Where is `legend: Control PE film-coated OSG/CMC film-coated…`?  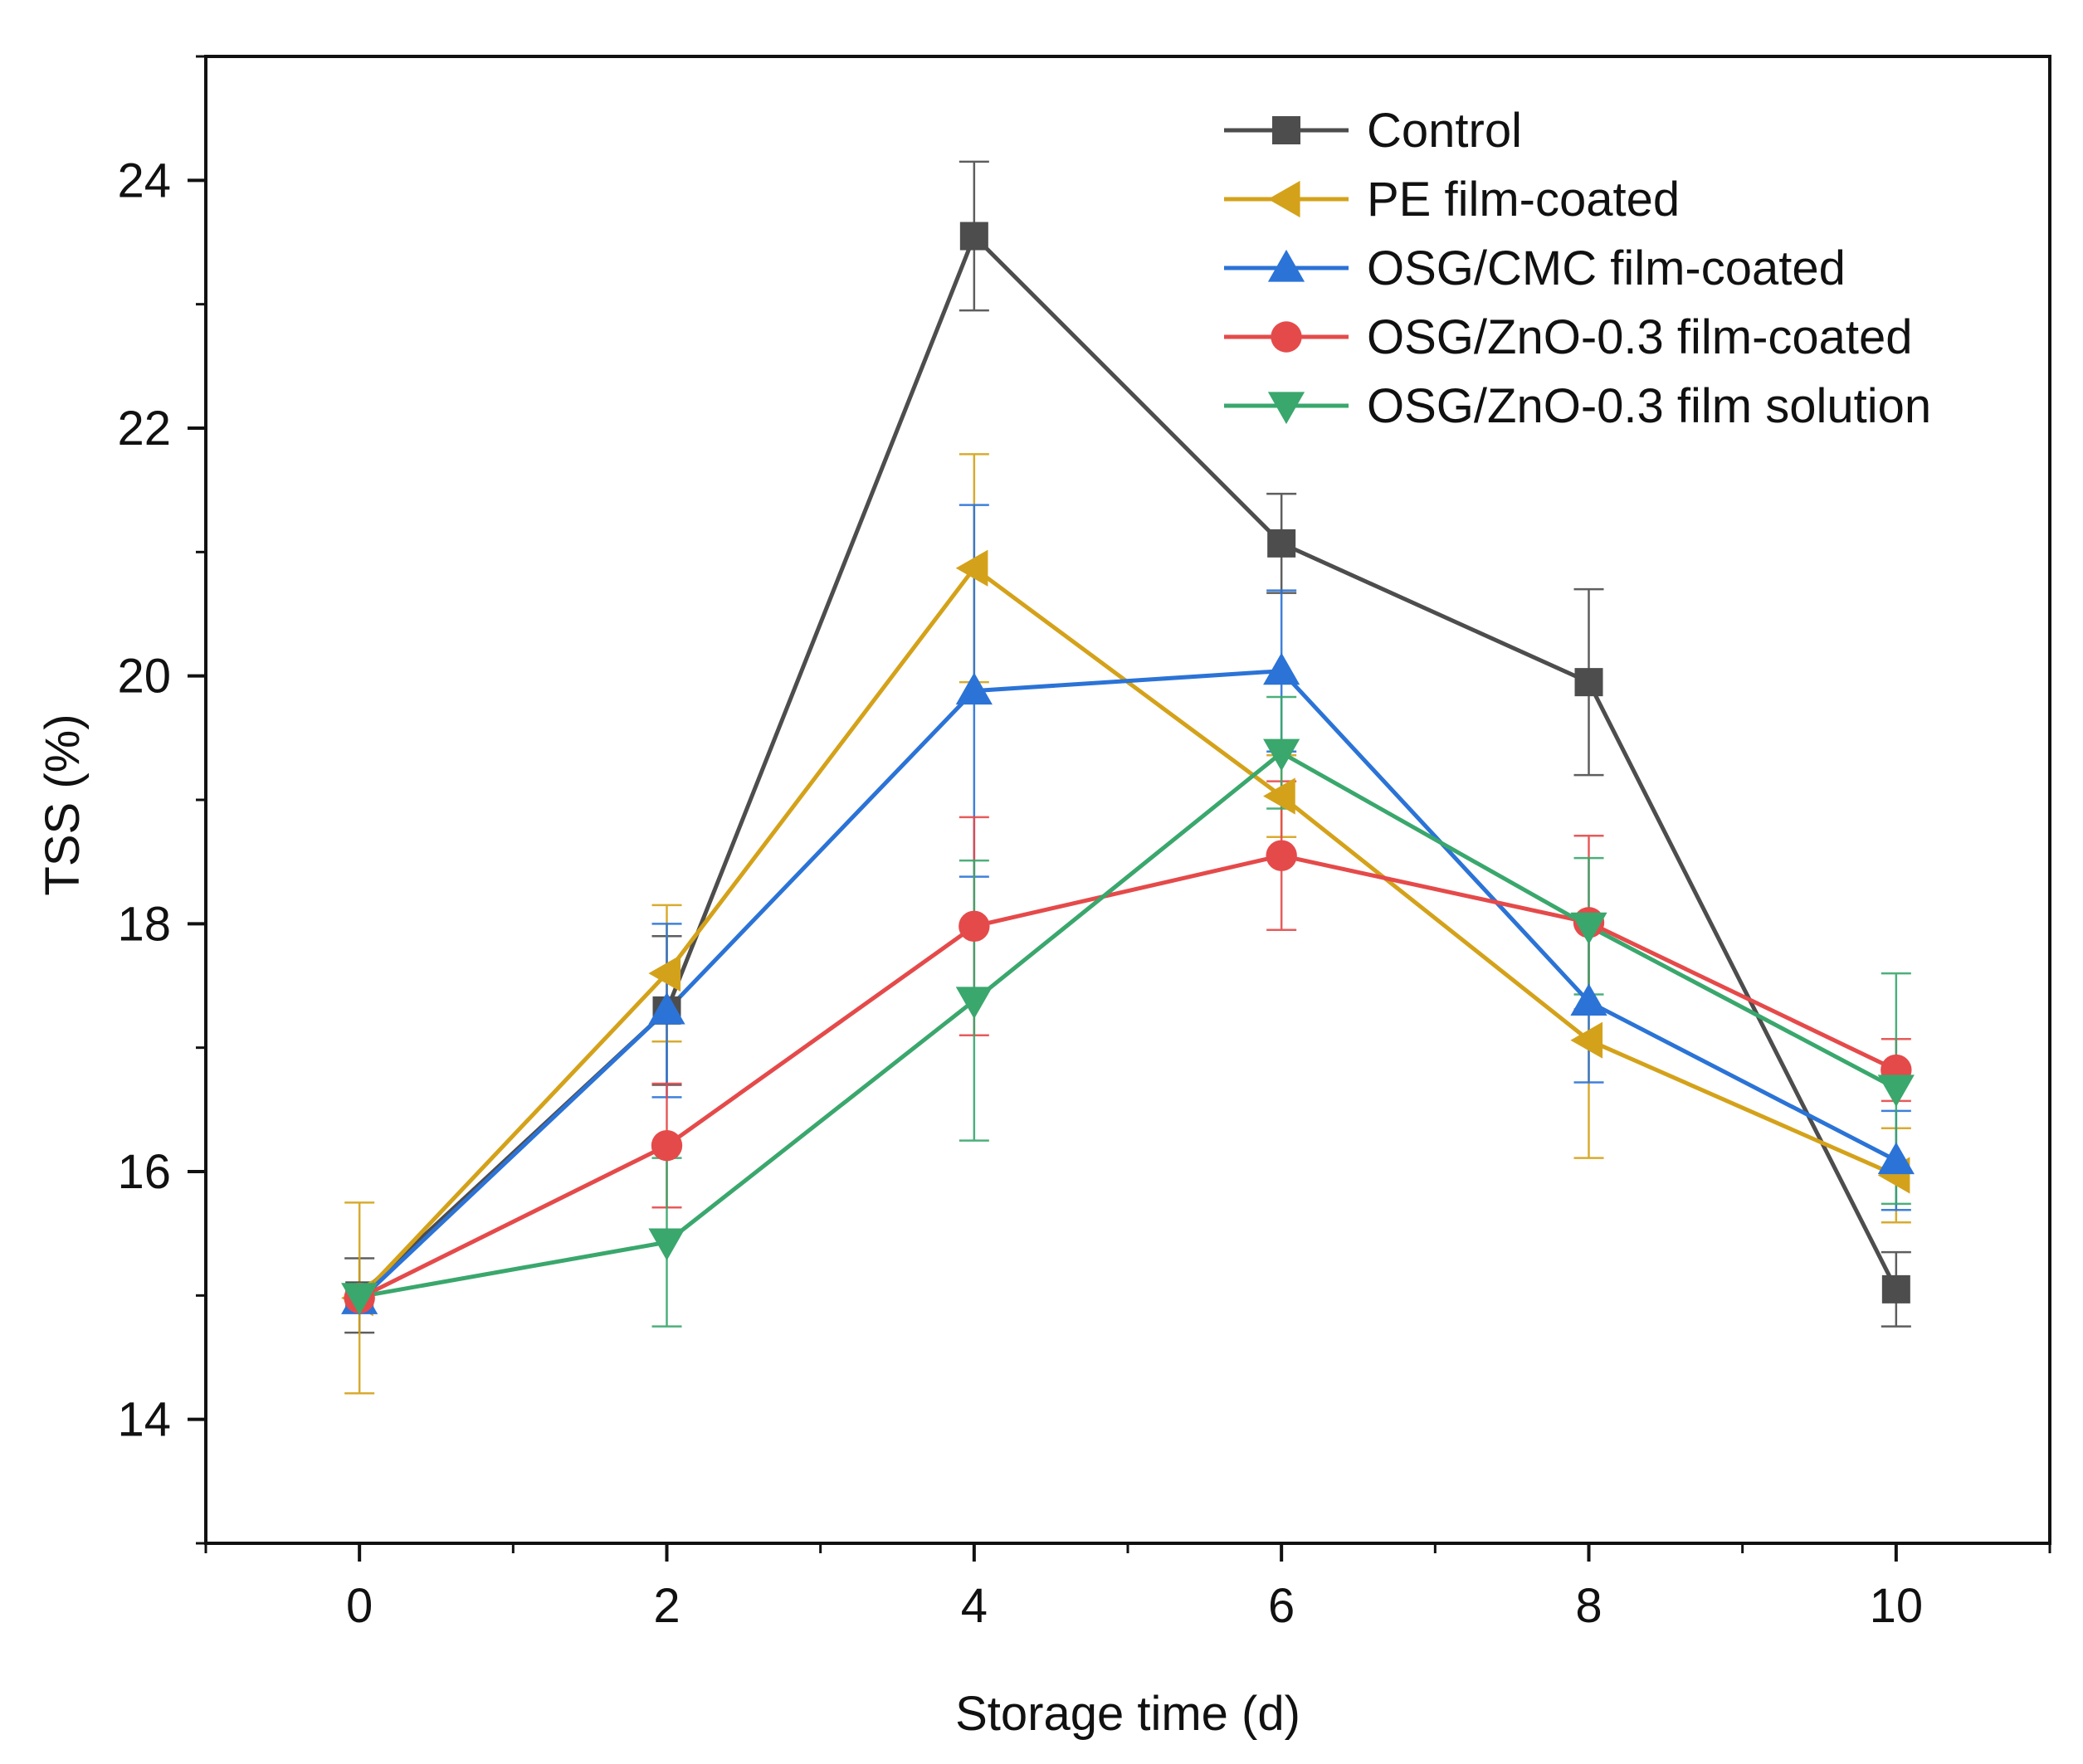 legend: Control PE film-coated OSG/CMC film-coated… is located at coordinates (1577, 268).